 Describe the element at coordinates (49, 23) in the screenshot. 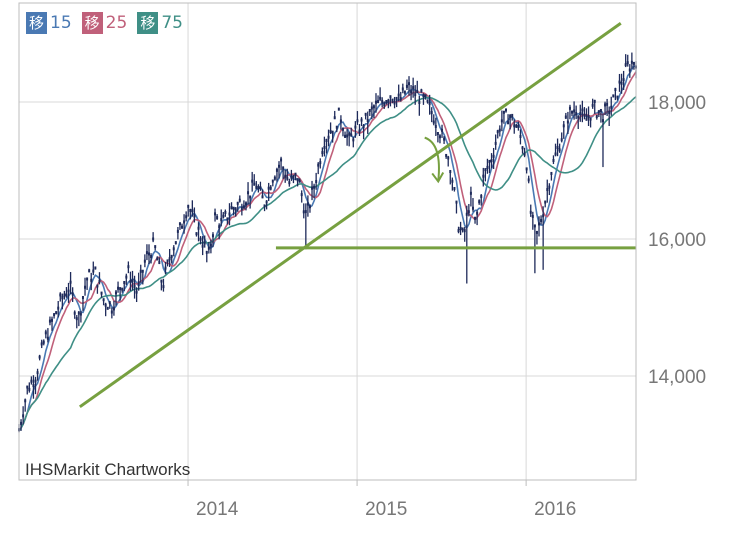

I see `legend-item-ma15: 移 15` at that location.